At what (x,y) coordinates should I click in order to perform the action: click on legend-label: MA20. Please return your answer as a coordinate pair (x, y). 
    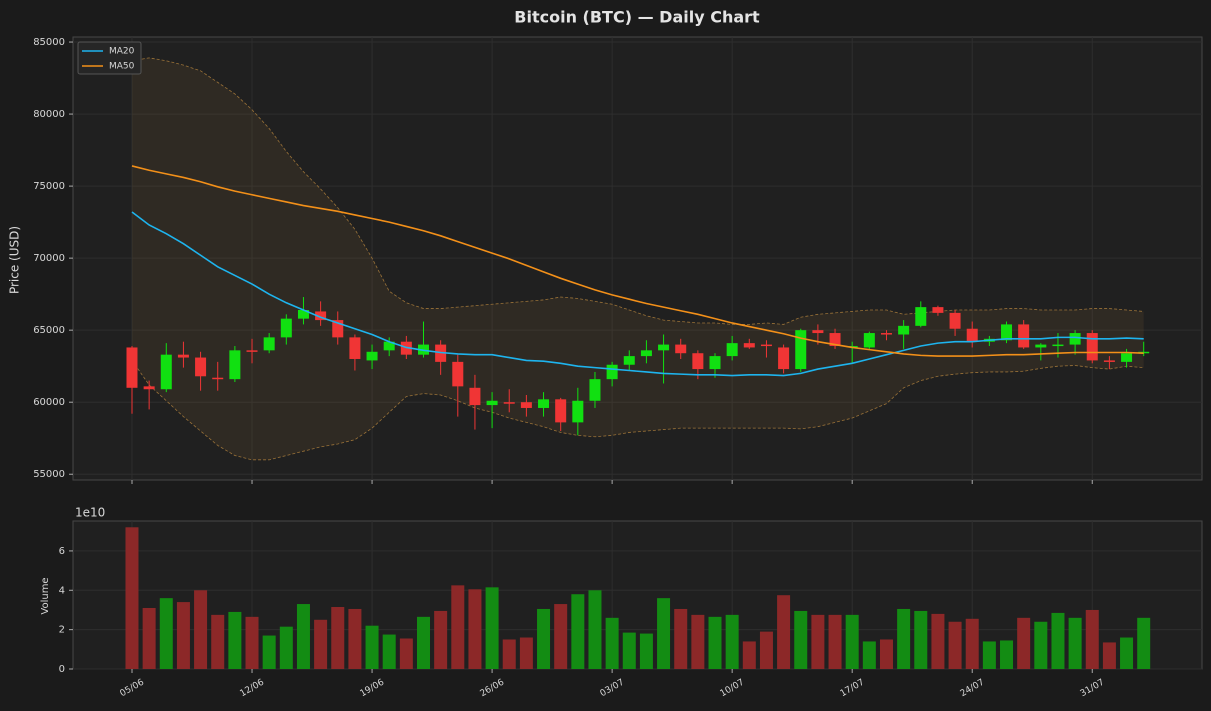
    Looking at the image, I should click on (122, 52).